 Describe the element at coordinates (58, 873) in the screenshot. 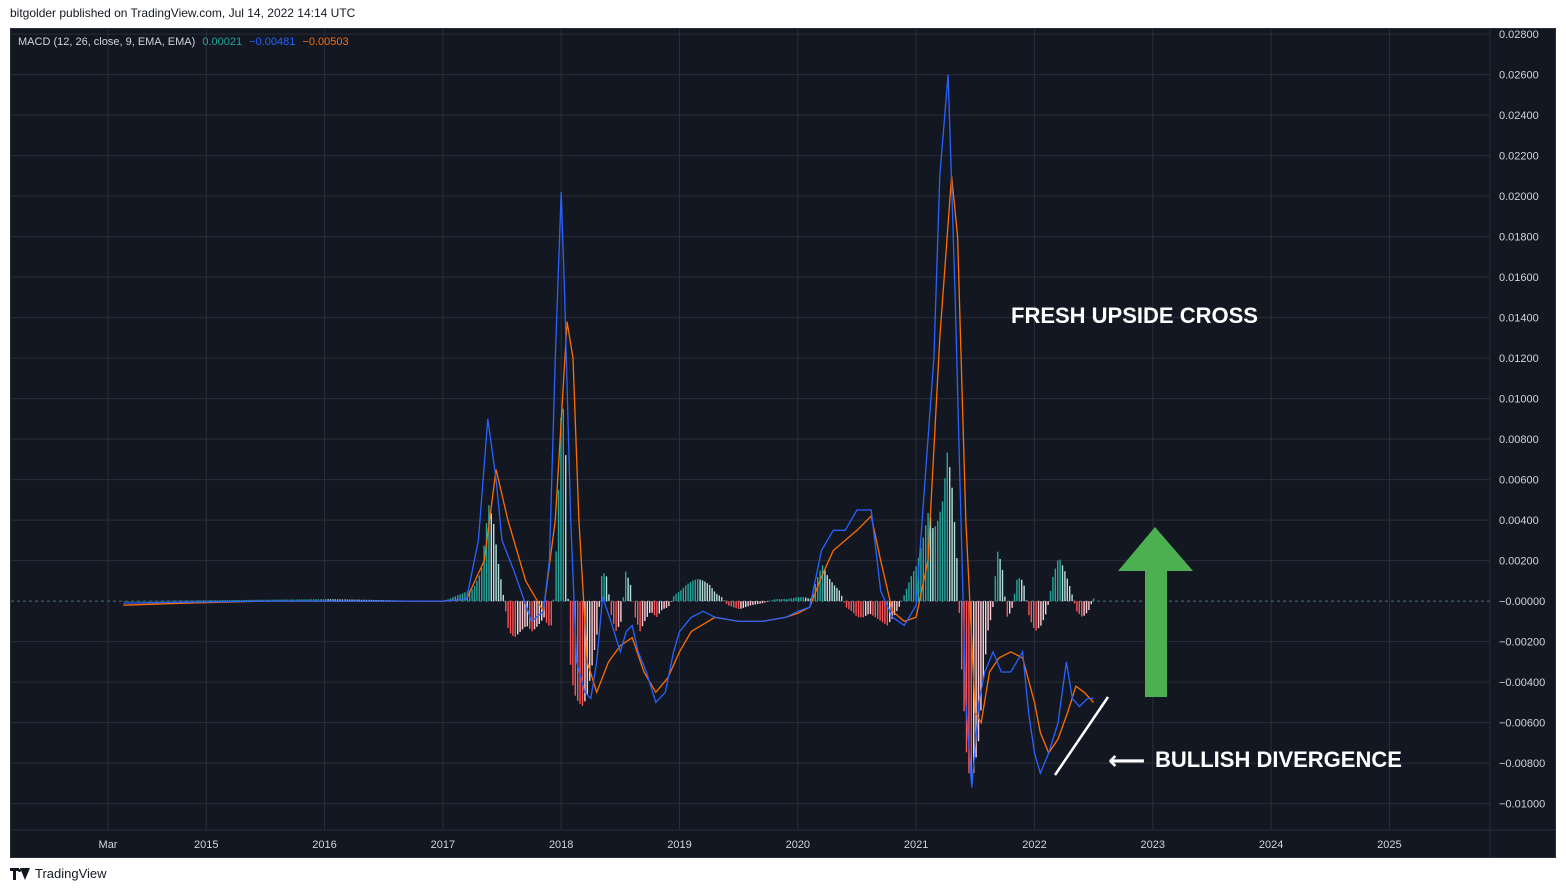

I see `tradingview-brand: TradingView` at that location.